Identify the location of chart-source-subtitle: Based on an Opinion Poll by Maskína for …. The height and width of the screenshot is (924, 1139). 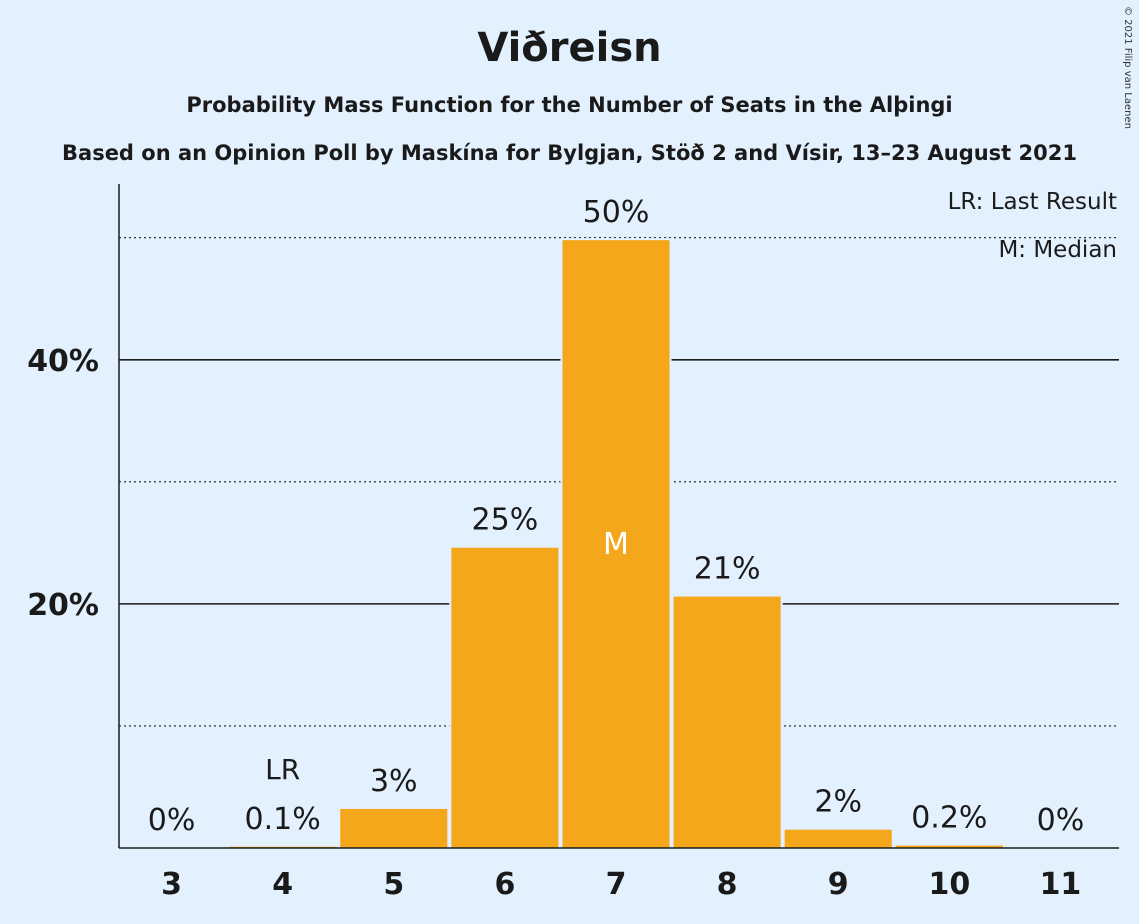
(569, 153).